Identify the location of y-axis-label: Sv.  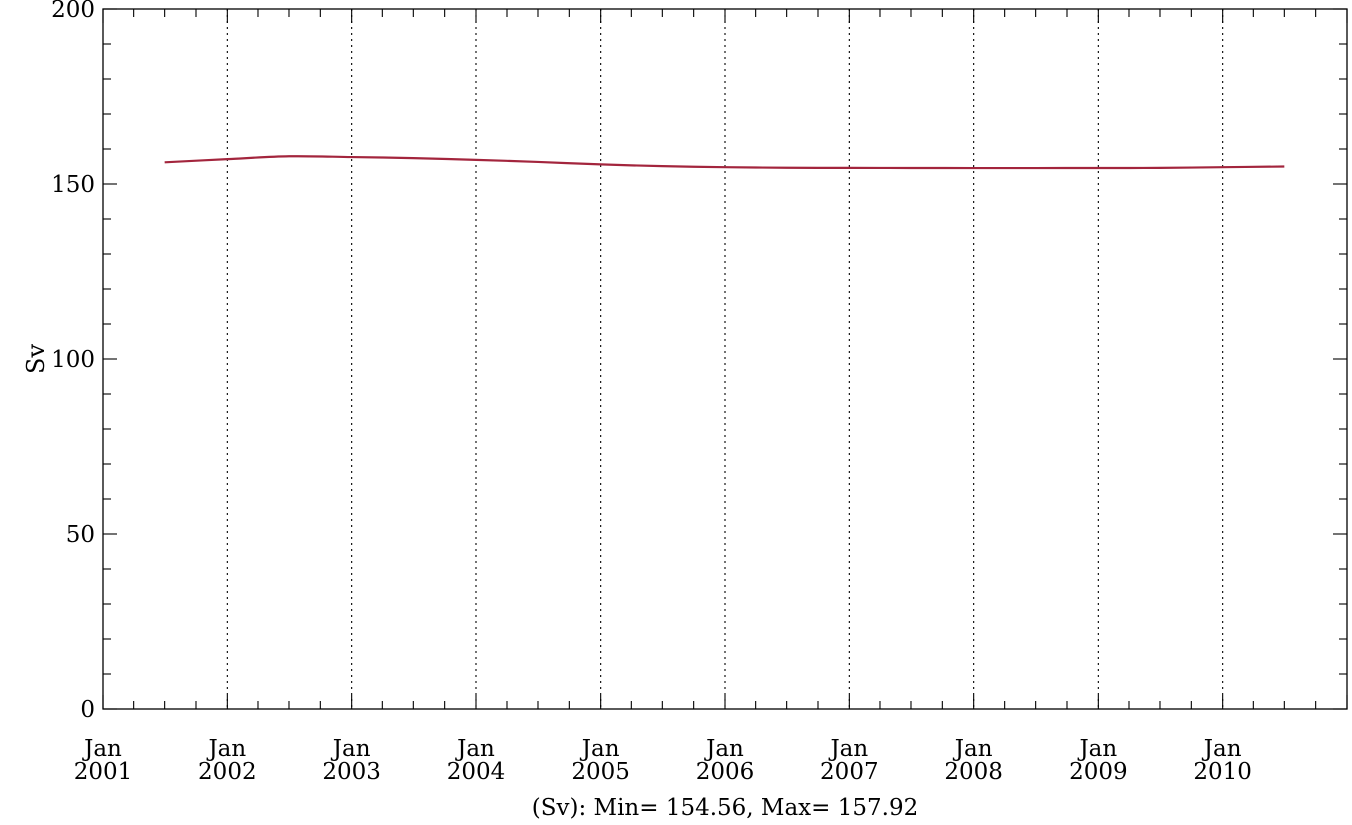
(36, 359).